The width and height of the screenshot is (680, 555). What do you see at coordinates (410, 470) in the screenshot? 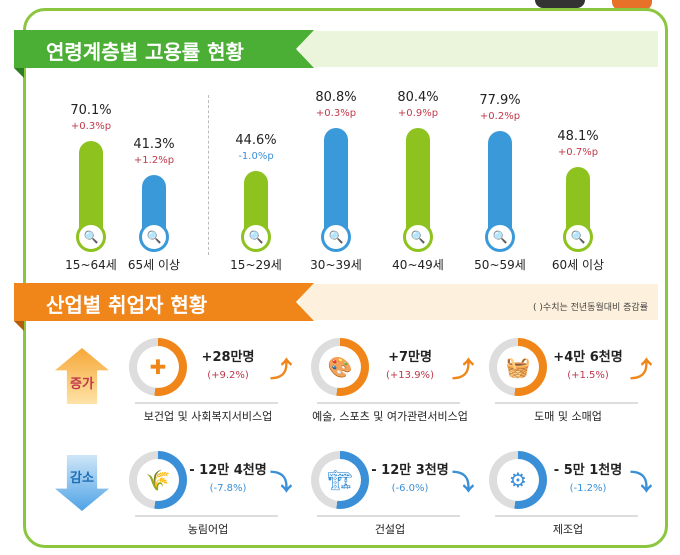
I see `employment-change: - 12만 3천명` at bounding box center [410, 470].